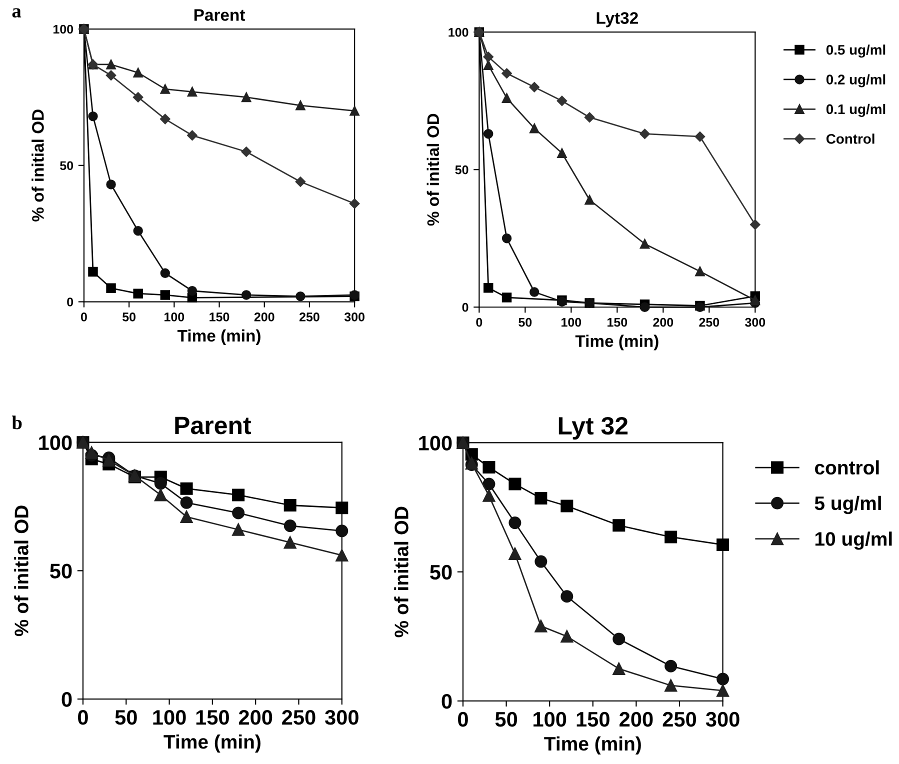 This screenshot has width=899, height=764. What do you see at coordinates (847, 505) in the screenshot?
I see `legend-label: 5 ug/ml` at bounding box center [847, 505].